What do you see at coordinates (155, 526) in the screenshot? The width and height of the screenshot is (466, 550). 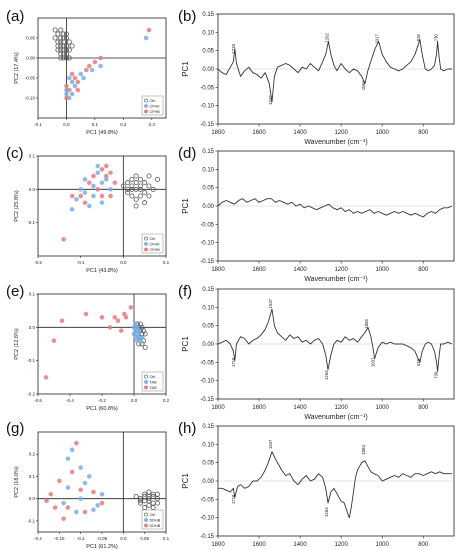 I see `legend-label: DDHB` at bounding box center [155, 526].